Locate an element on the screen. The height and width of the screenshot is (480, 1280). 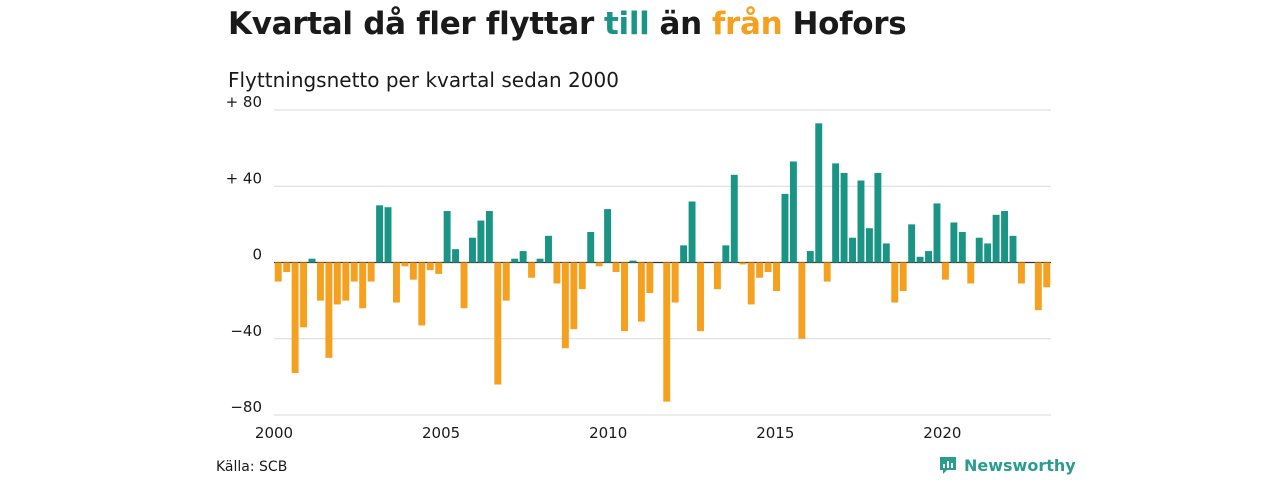
title-word-in: till is located at coordinates (626, 24).